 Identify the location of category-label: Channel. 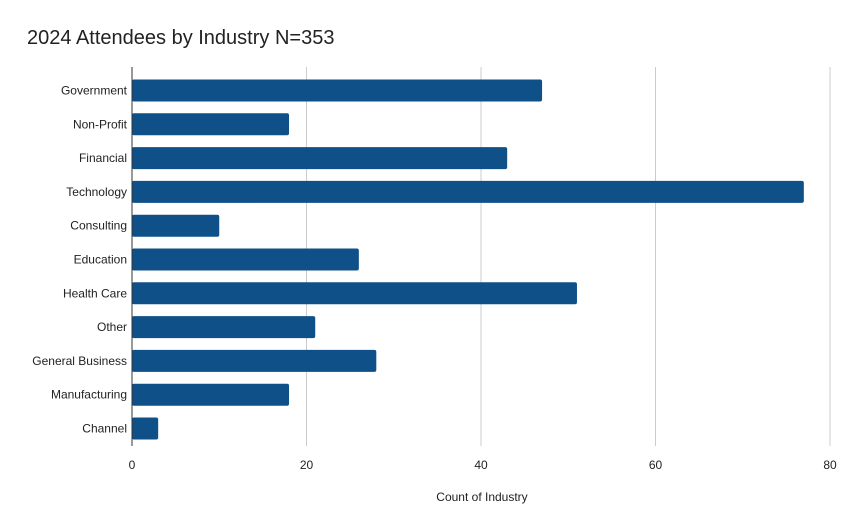
(104, 429).